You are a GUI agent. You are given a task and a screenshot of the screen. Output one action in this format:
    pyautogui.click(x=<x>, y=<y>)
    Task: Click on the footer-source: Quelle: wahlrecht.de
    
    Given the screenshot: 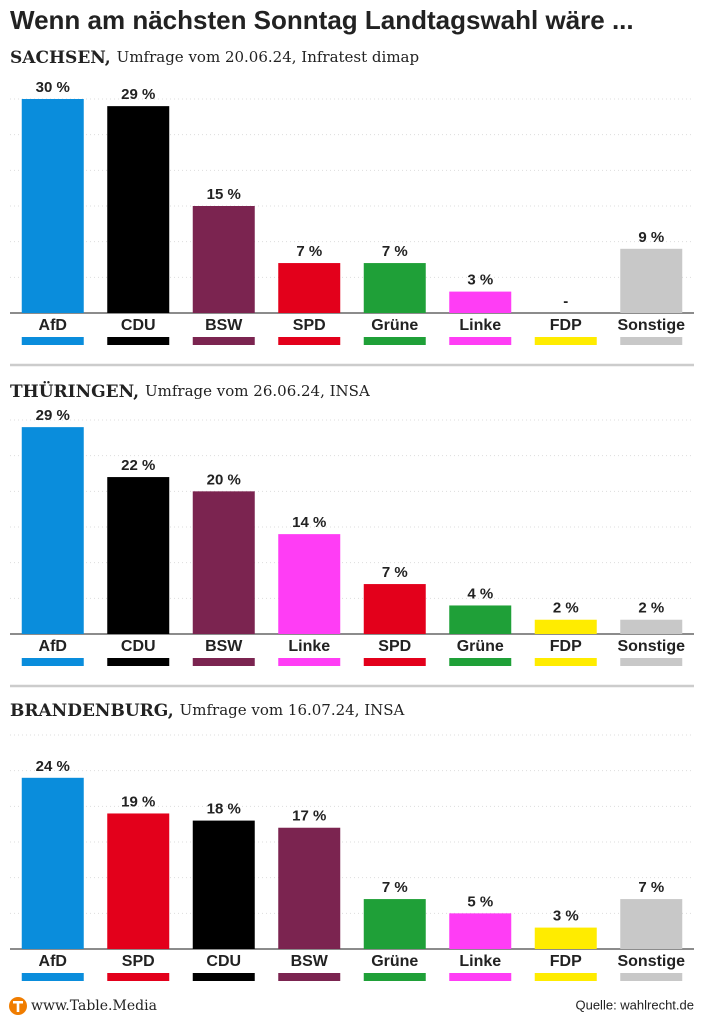 What is the action you would take?
    pyautogui.click(x=634, y=1004)
    